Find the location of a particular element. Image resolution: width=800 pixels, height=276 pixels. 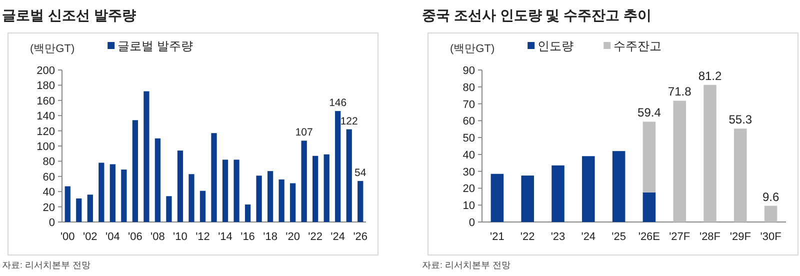

x-tick-label: '00 is located at coordinates (67, 237).